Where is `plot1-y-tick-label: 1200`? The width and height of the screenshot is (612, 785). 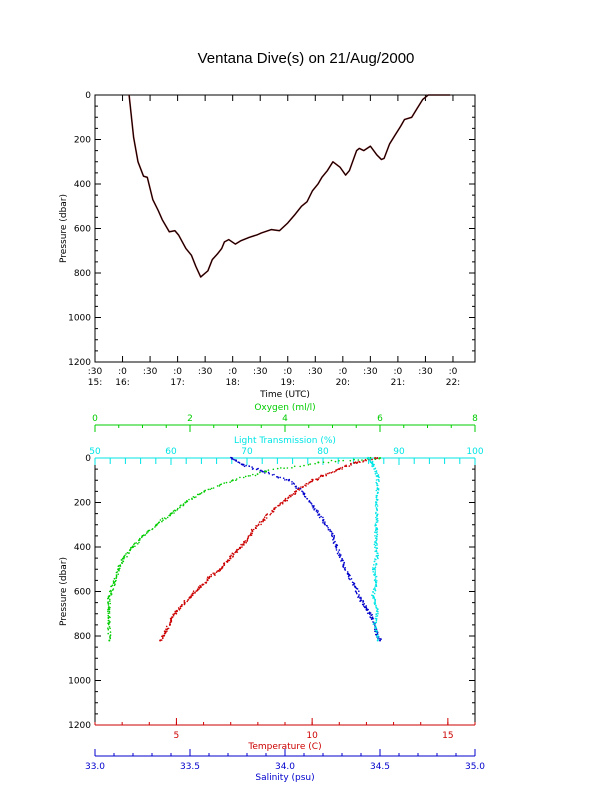
plot1-y-tick-label: 1200 is located at coordinates (79, 363).